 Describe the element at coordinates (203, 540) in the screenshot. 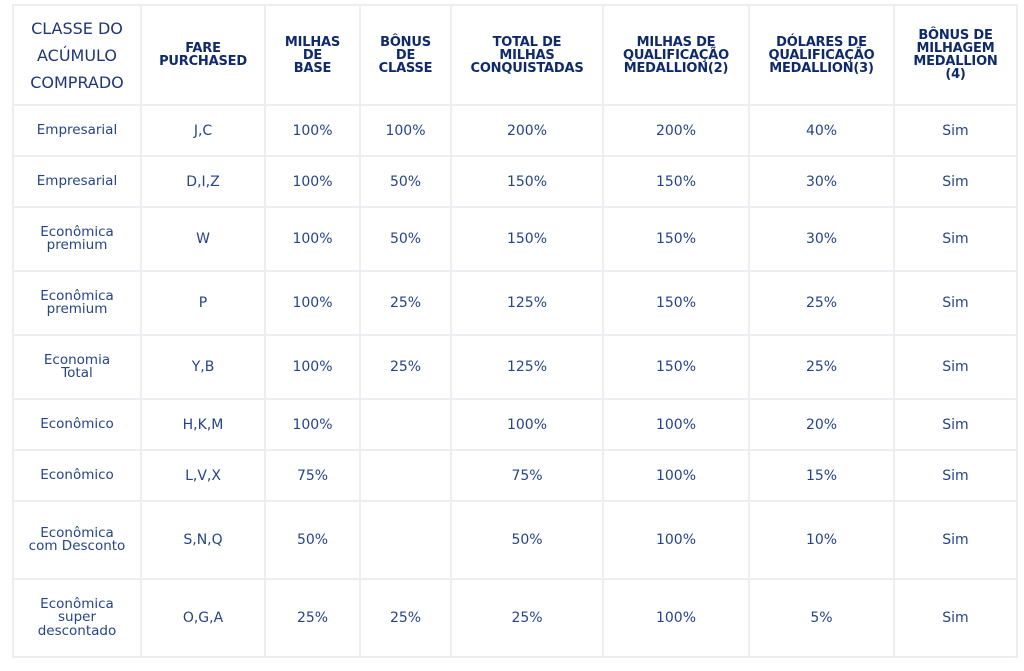

I see `cell-fare: S,N,Q` at that location.